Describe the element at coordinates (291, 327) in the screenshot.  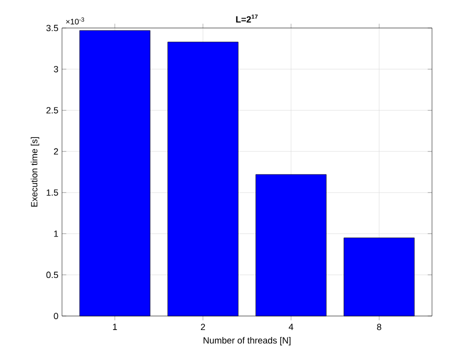
I see `x-tick-label: 4` at that location.